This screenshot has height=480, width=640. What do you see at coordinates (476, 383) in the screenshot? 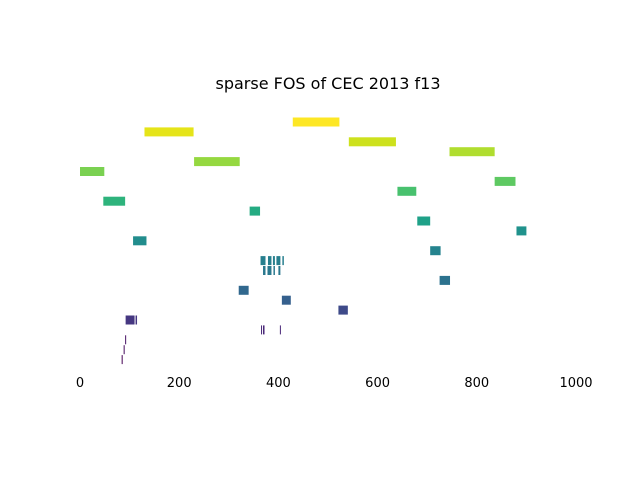
I see `x-tick-label: 800` at bounding box center [476, 383].